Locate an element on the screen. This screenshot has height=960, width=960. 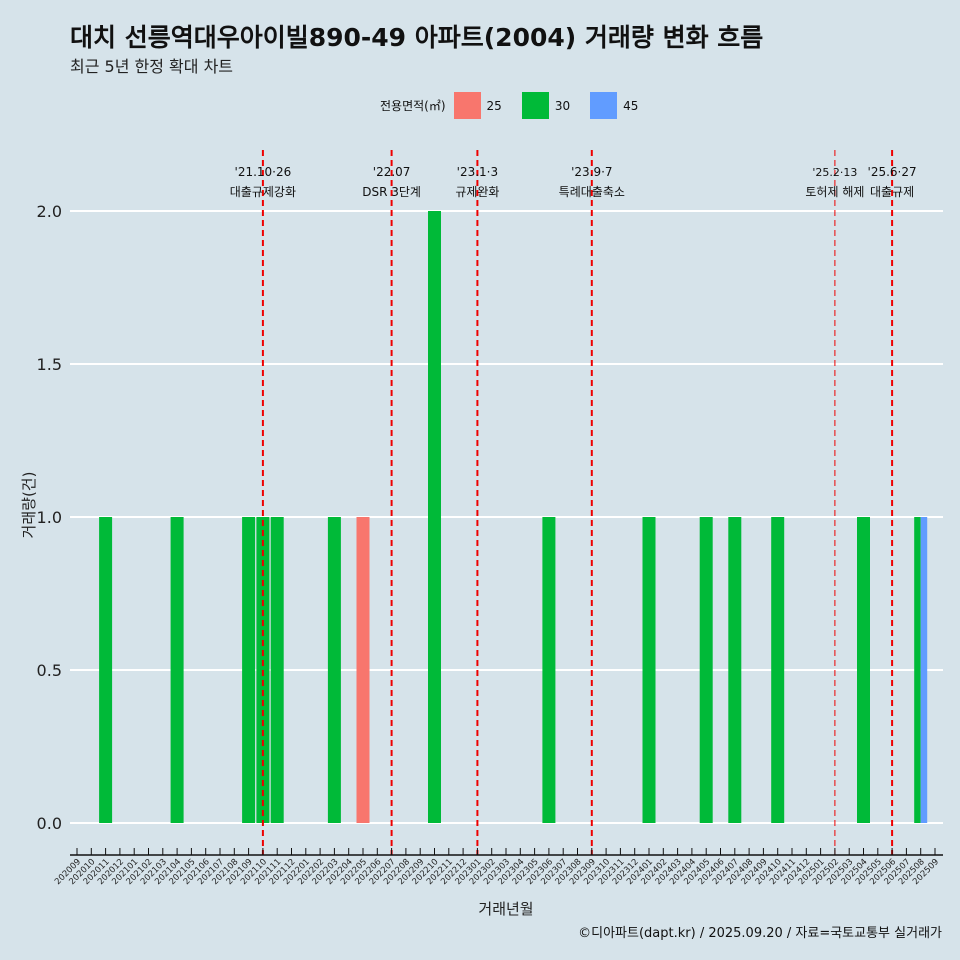
event-label: 특례대출축소 is located at coordinates (592, 192).